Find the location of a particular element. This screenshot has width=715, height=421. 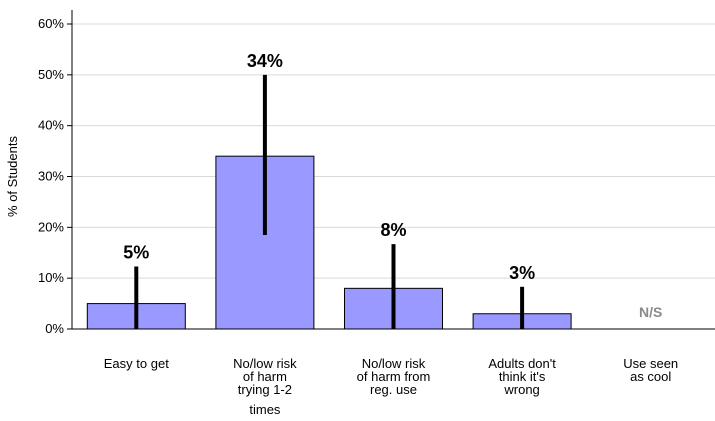

x-tick-label: of harm from is located at coordinates (394, 376).